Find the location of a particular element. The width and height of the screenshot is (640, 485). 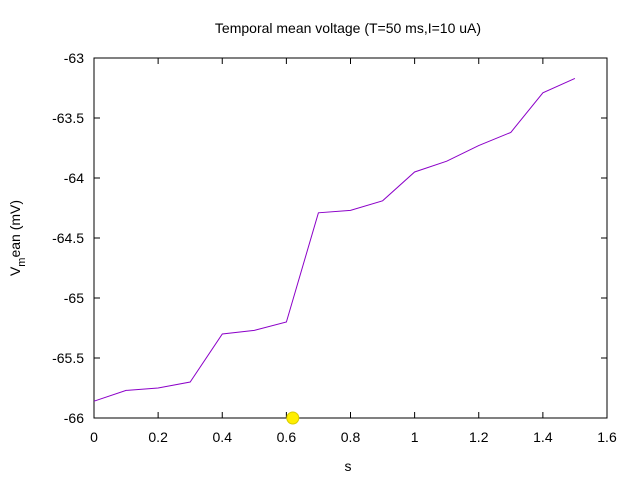

x-tick-label: 0.6 is located at coordinates (287, 437).